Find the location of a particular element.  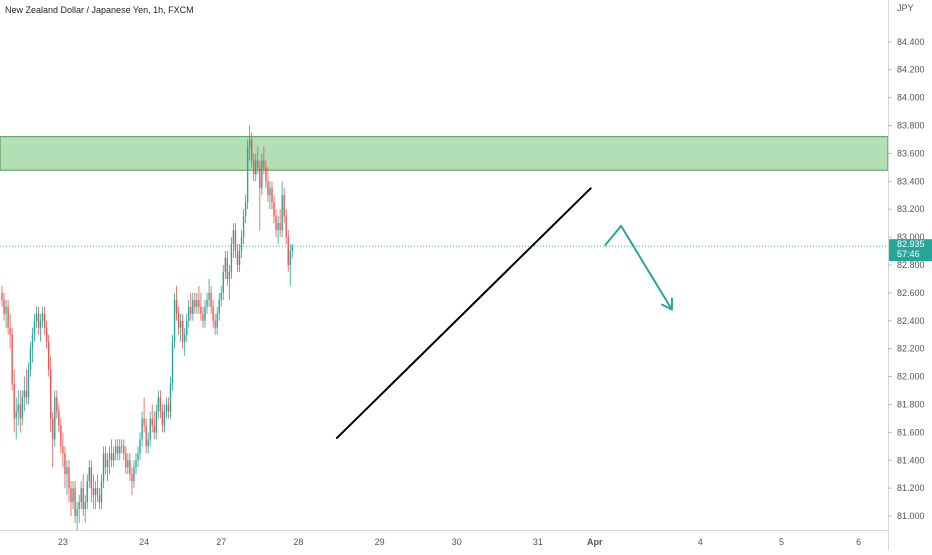

price-tick-label: 81.000 is located at coordinates (911, 516).